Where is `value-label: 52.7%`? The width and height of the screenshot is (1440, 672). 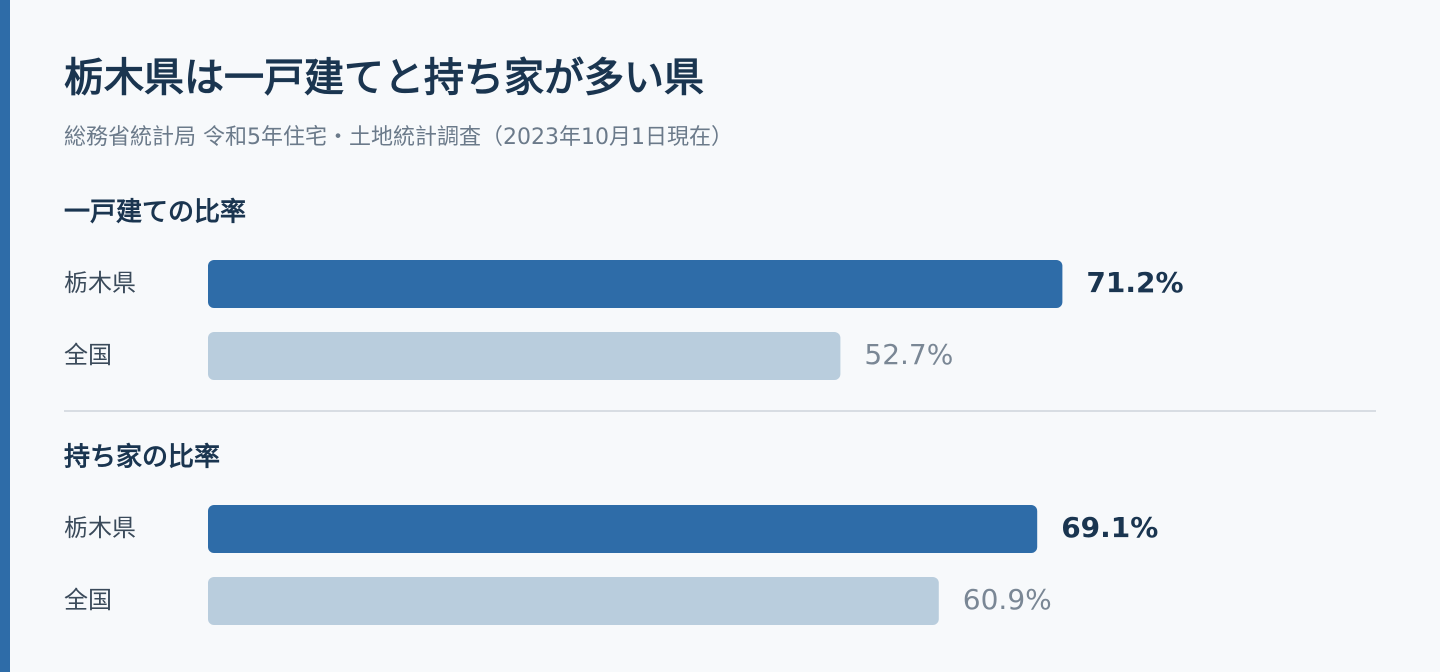 value-label: 52.7% is located at coordinates (908, 354).